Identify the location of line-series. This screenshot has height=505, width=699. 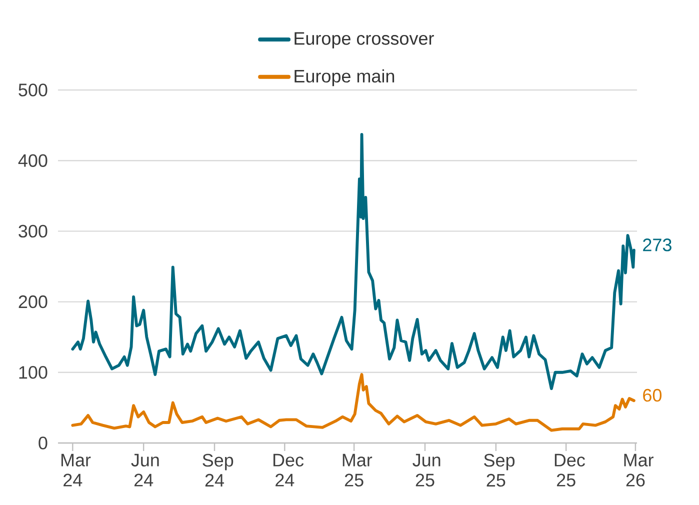
(353, 402).